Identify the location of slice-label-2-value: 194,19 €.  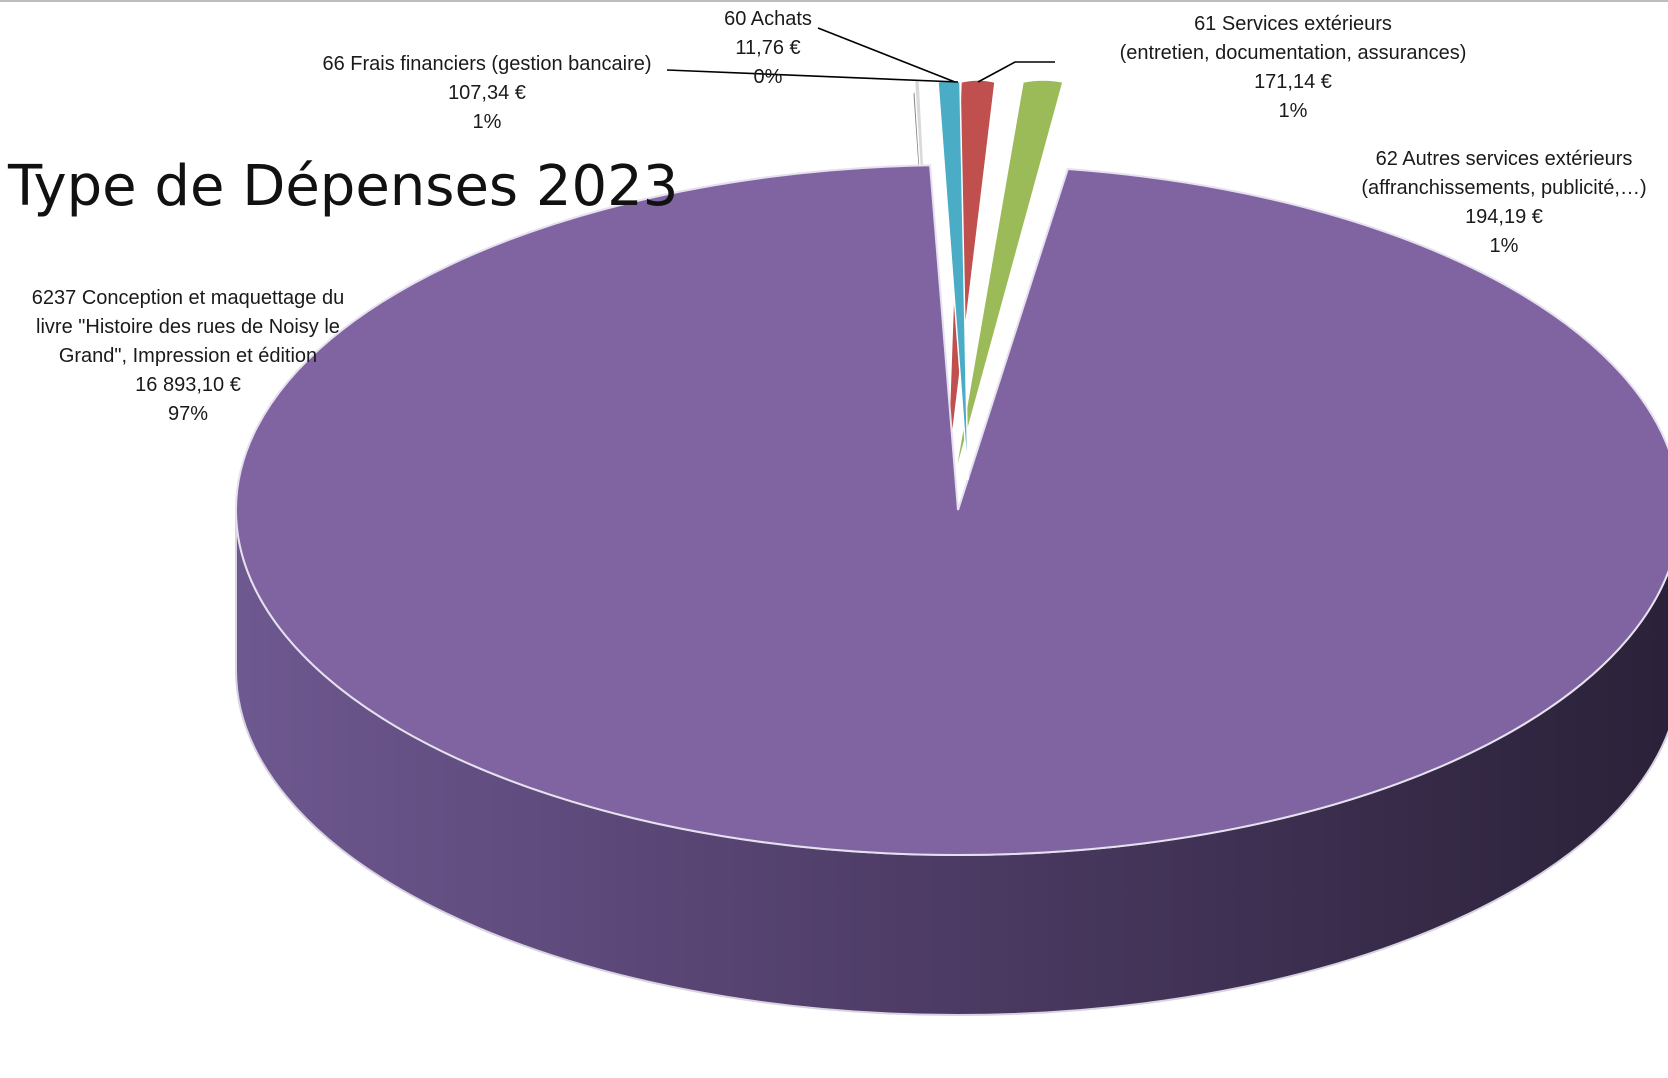
(1504, 217).